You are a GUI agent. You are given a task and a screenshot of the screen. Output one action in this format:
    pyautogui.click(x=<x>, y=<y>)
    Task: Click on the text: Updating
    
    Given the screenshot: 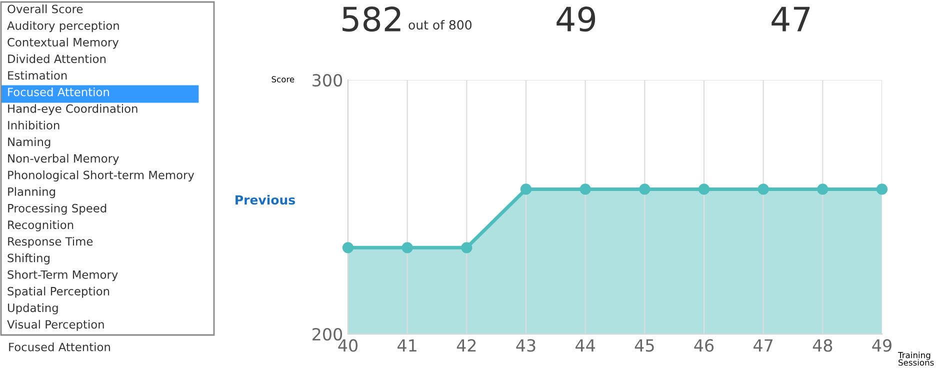 What is the action you would take?
    pyautogui.click(x=33, y=308)
    